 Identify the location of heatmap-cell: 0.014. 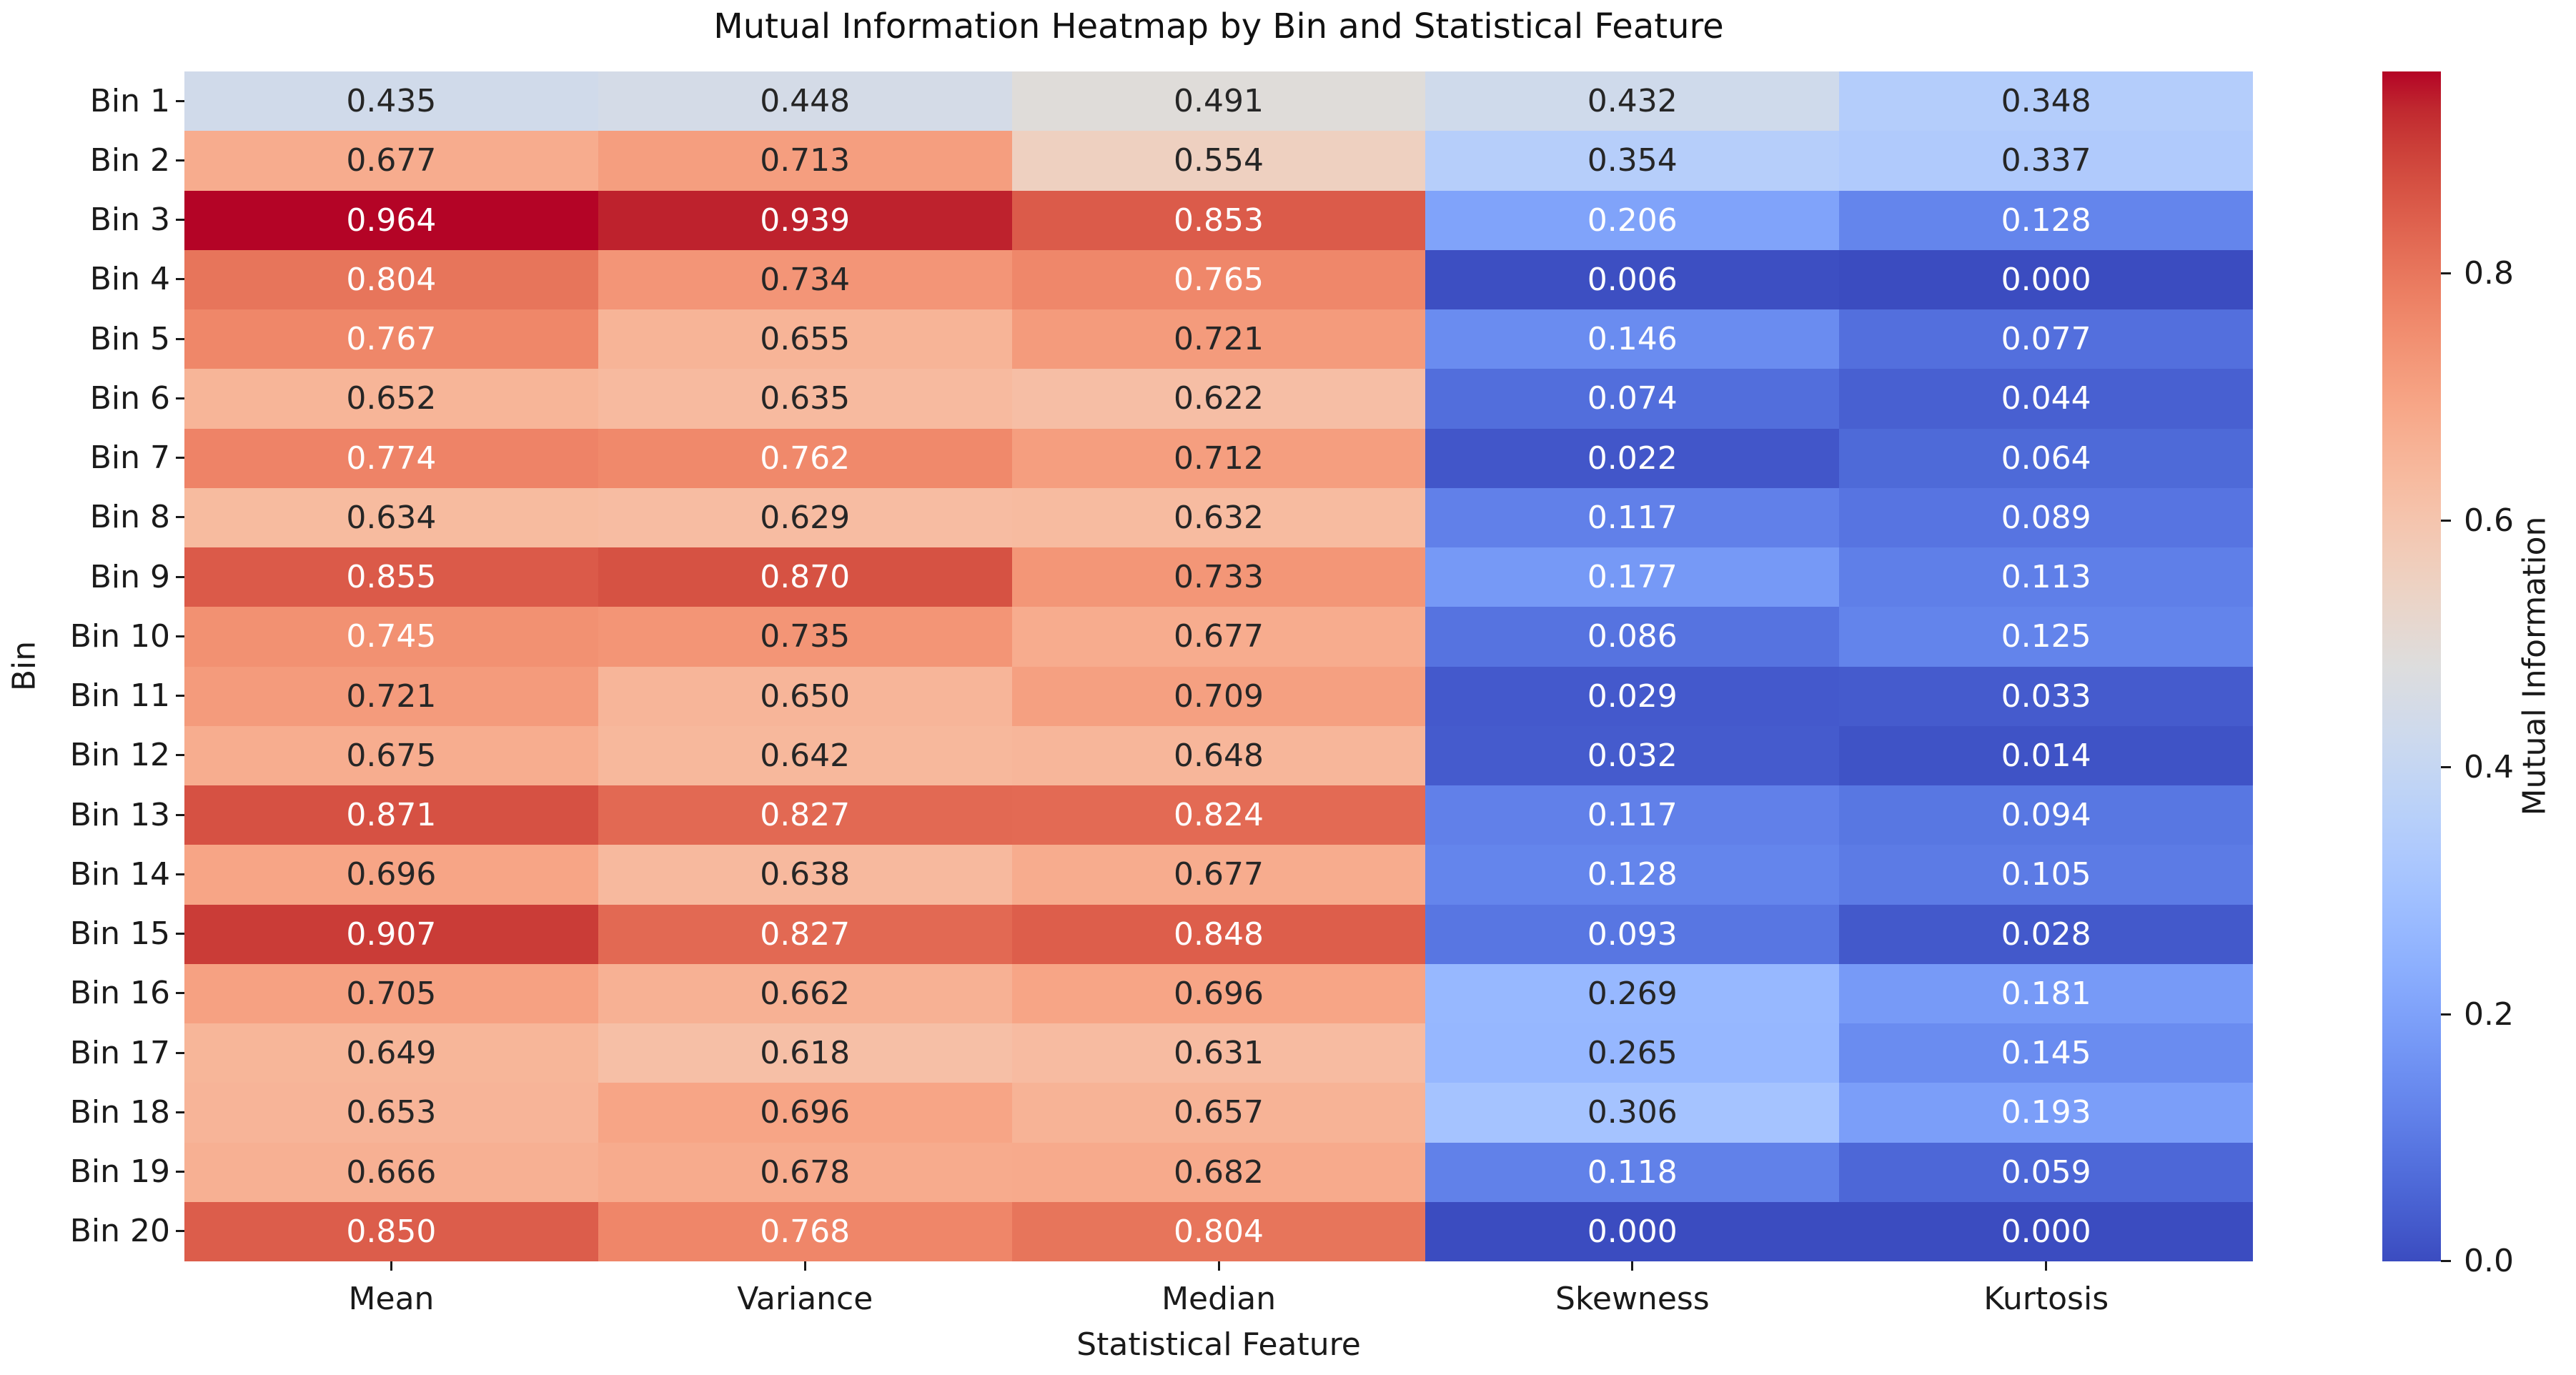
(2046, 755).